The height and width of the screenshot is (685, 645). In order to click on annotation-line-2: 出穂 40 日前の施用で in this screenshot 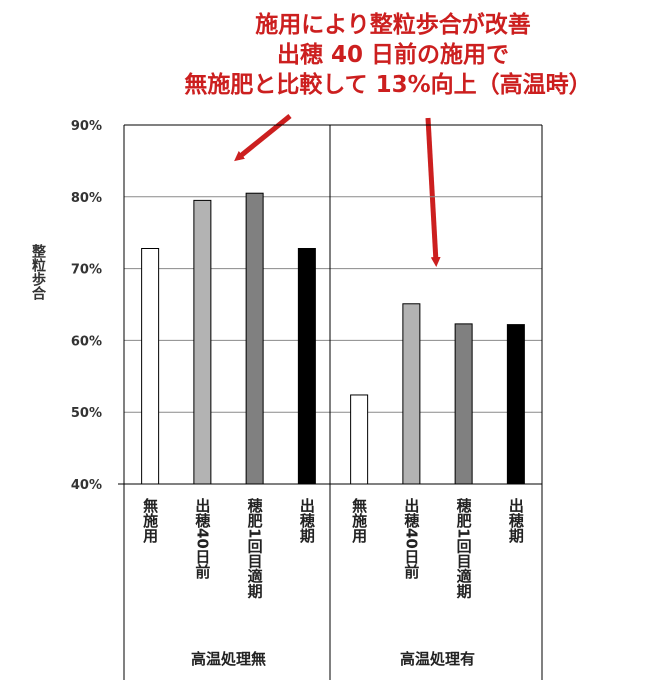, I will do `click(393, 54)`.